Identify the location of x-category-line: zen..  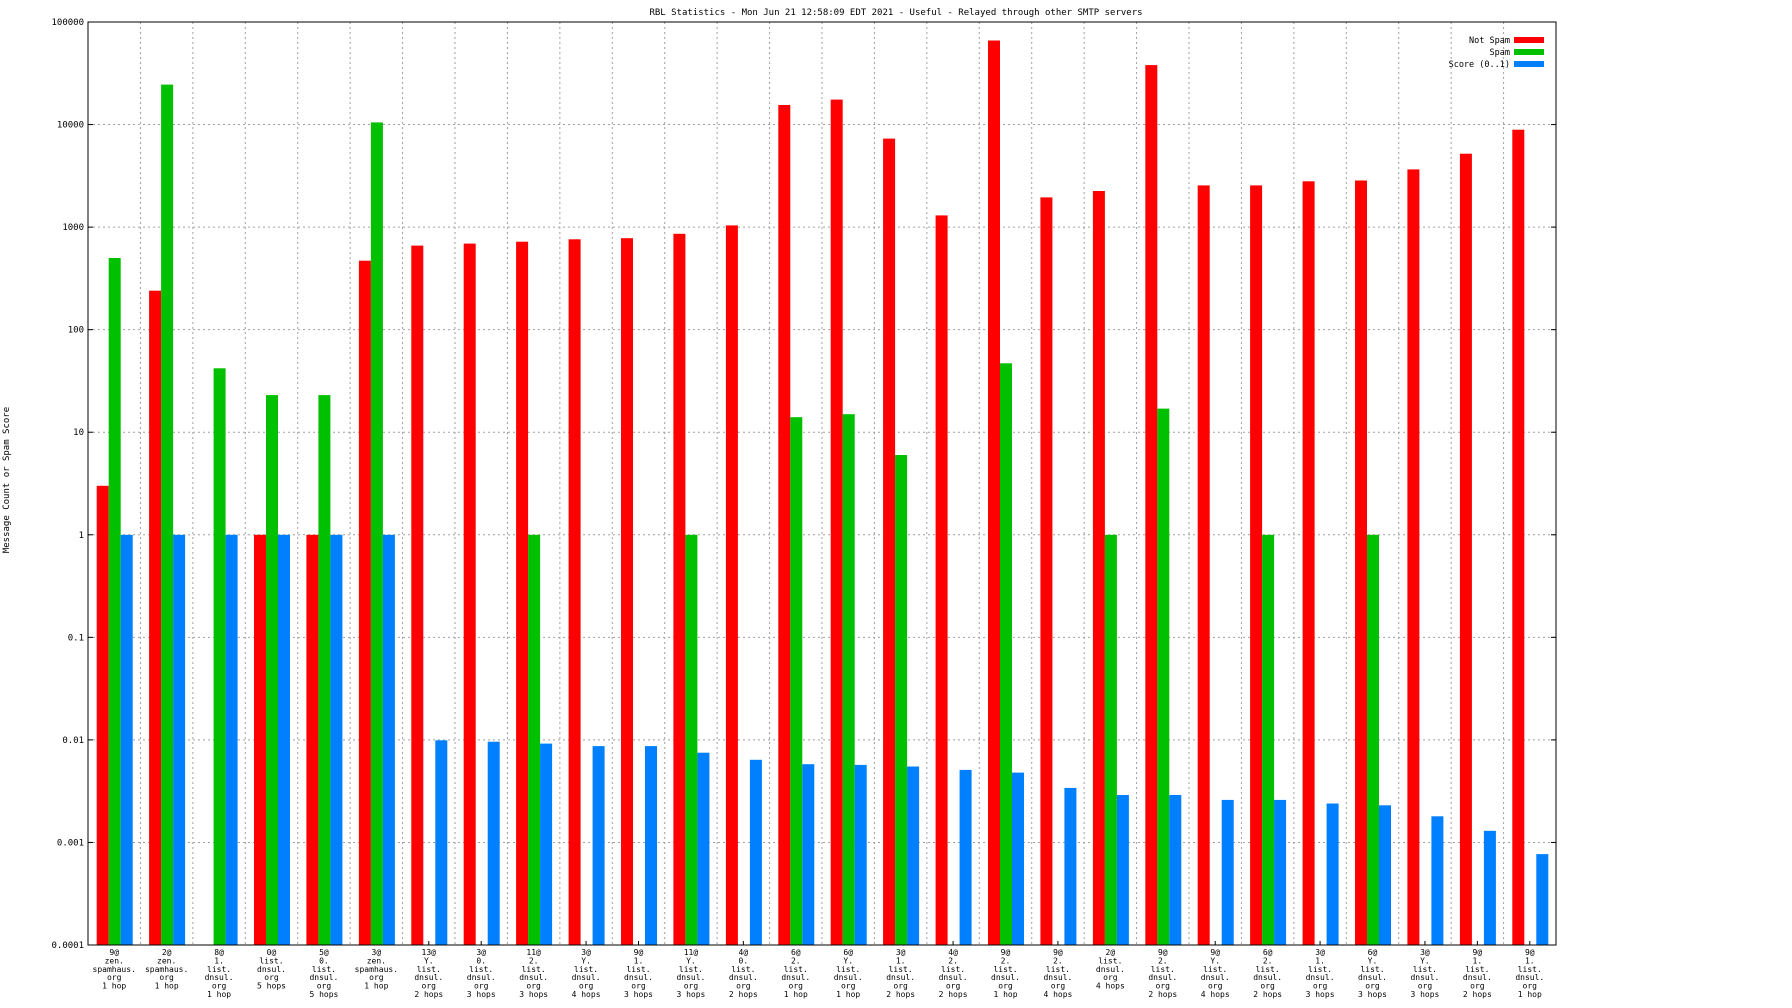
(376, 960).